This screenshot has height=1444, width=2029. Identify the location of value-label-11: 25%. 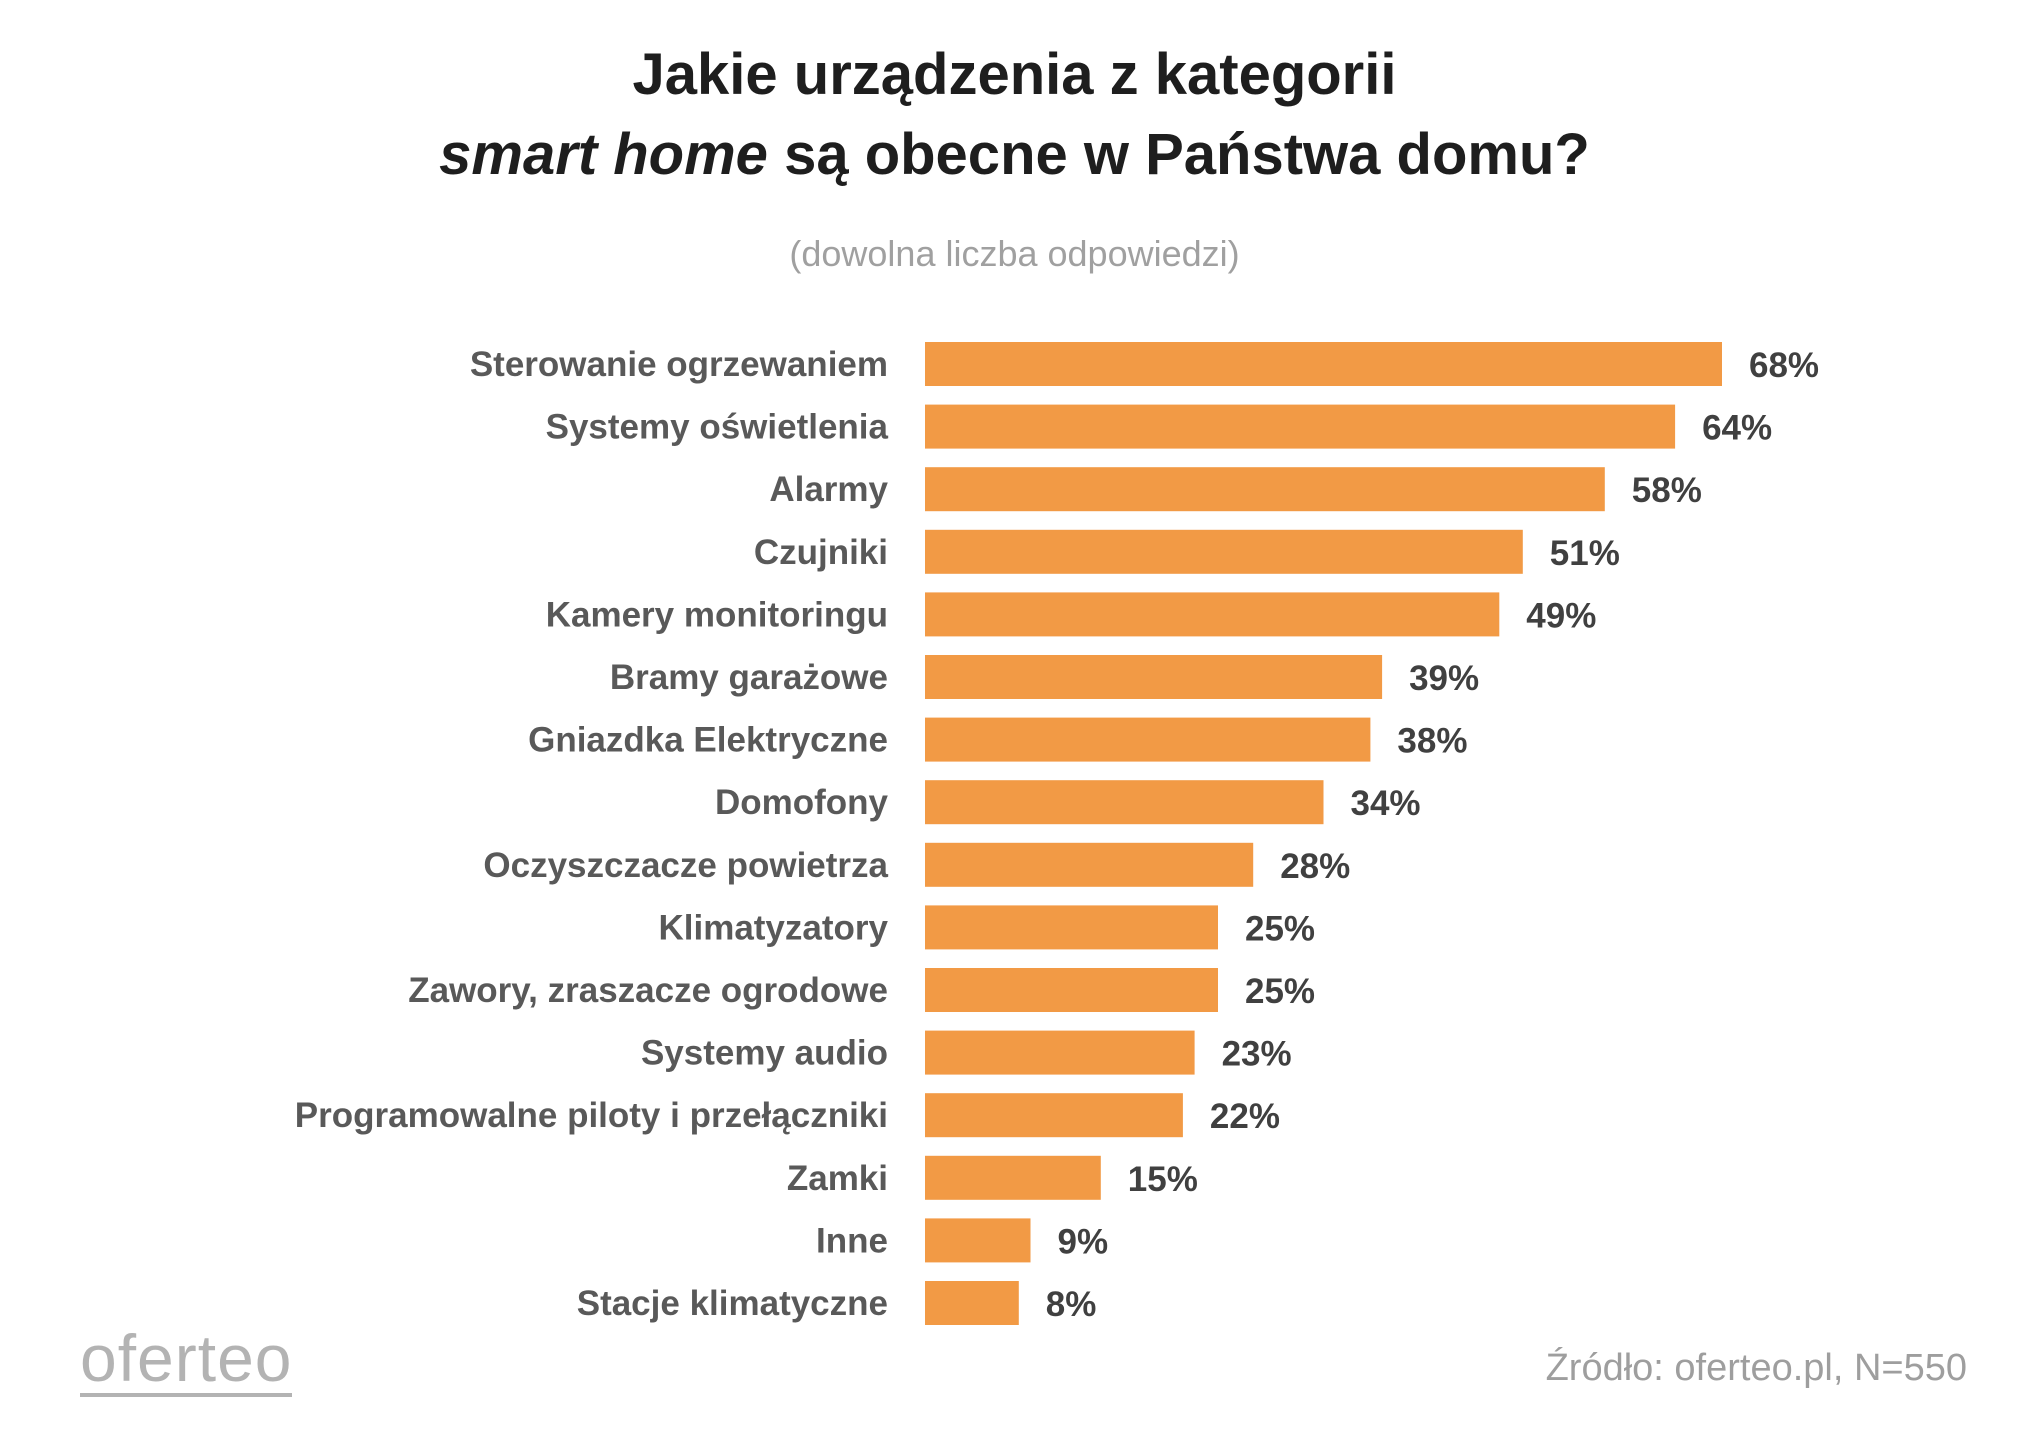
(1280, 991).